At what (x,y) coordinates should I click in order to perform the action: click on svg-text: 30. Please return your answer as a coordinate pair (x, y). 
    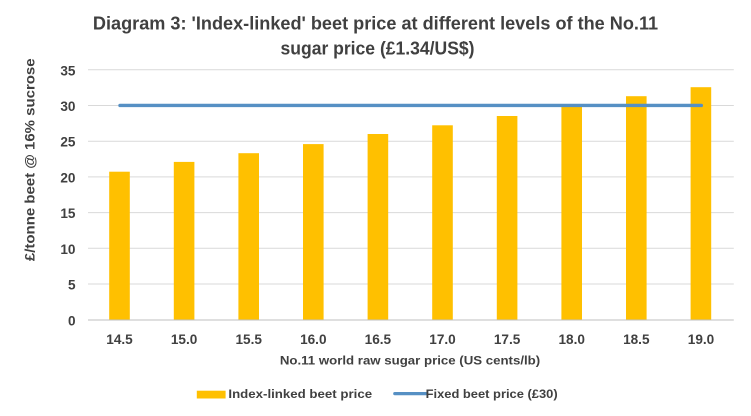
    Looking at the image, I should click on (67, 106).